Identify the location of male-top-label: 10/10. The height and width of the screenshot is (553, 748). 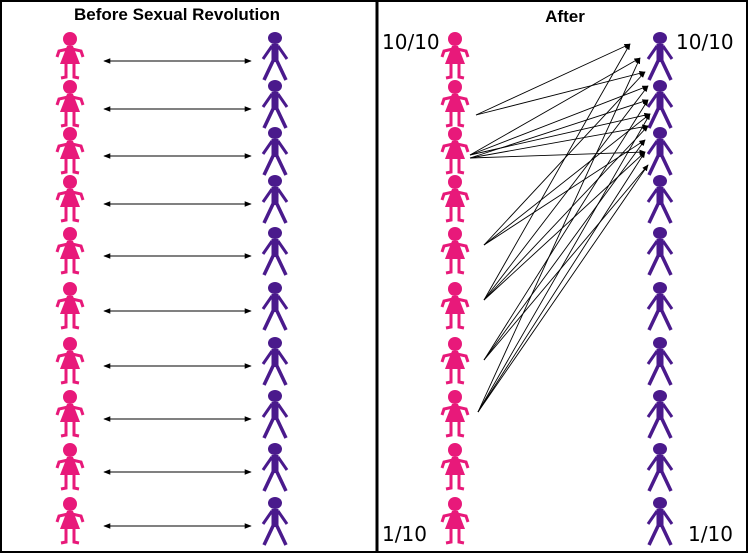
(705, 42).